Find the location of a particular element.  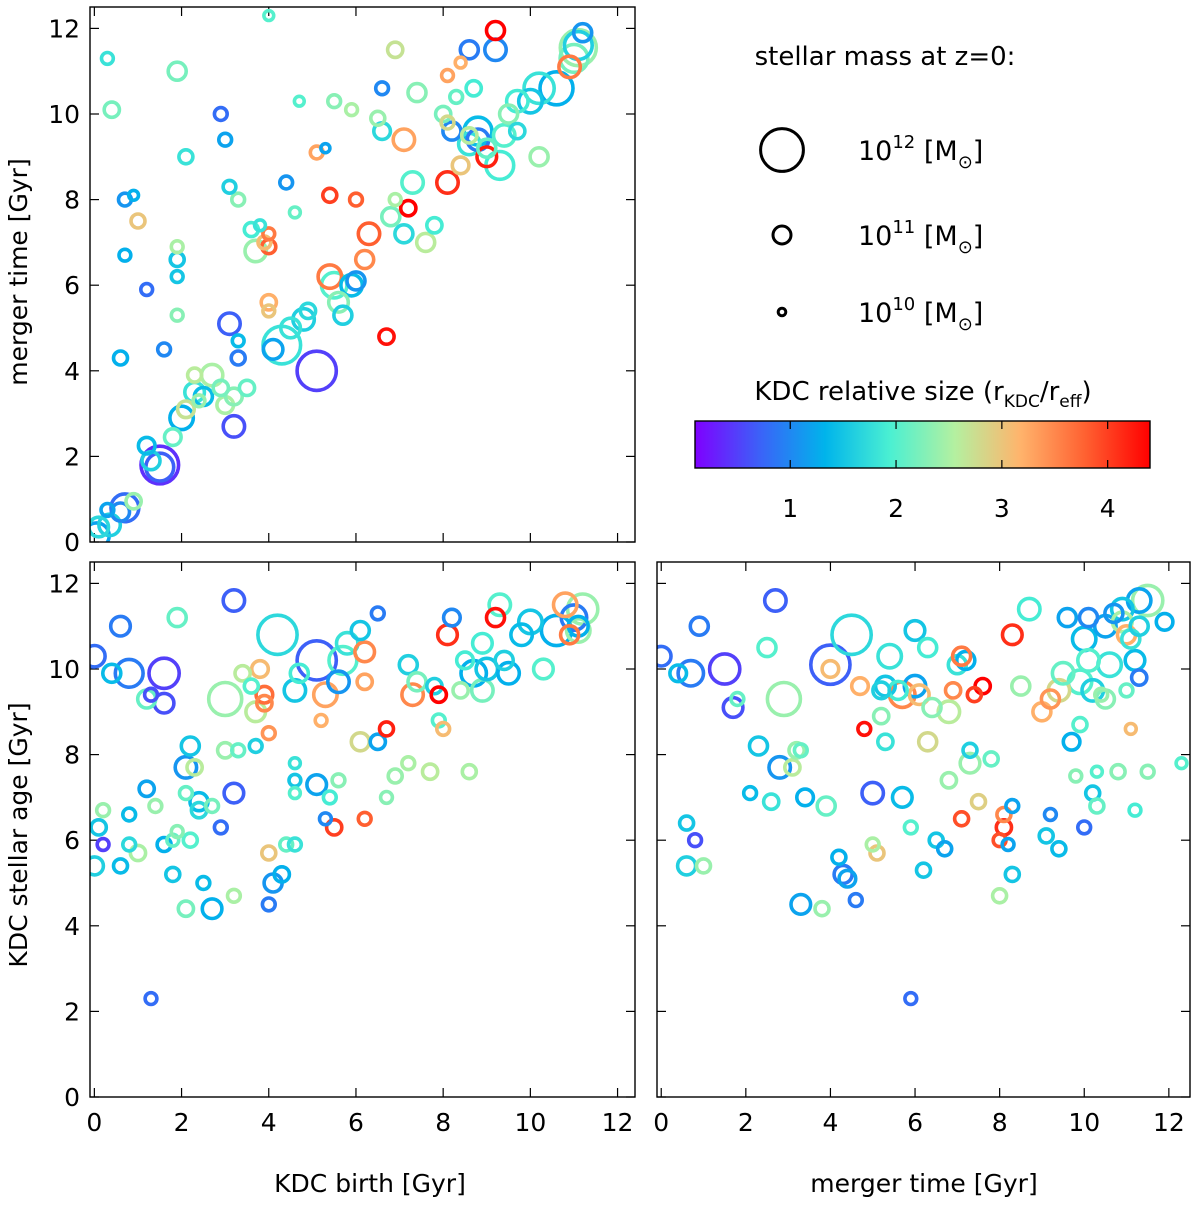

mass-legend-entries: 1012 [M⊙] 1011 [M⊙] 1010 [M⊙] is located at coordinates (871, 231).